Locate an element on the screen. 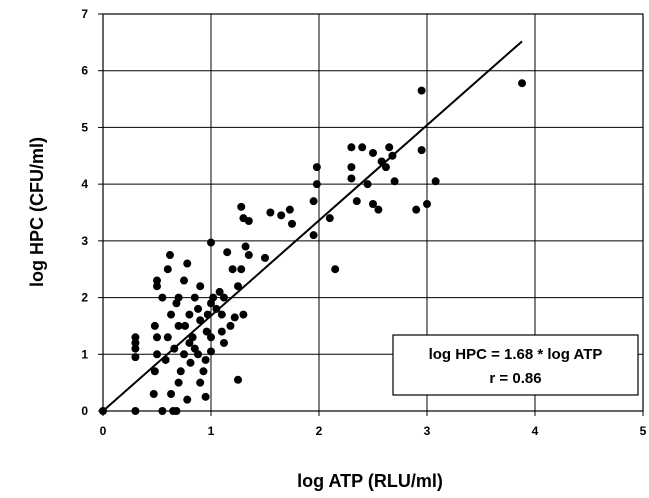 The image size is (649, 498). annotation-box: log HPC = 1.68 * log ATP r = 0.86 is located at coordinates (515, 365).